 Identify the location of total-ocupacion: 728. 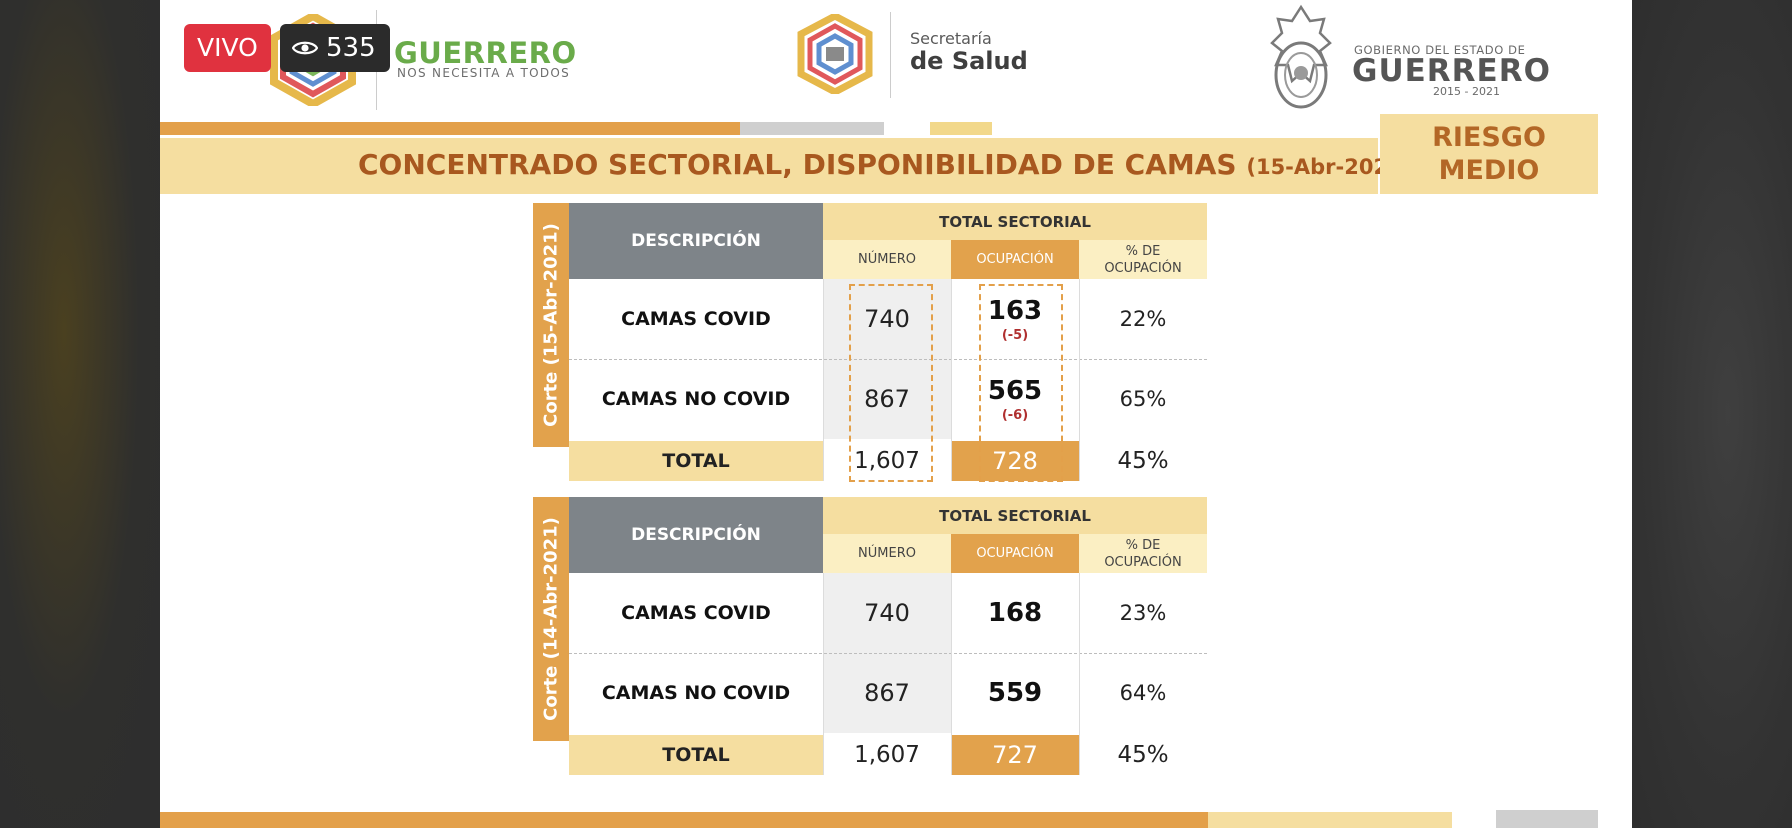
(1015, 461).